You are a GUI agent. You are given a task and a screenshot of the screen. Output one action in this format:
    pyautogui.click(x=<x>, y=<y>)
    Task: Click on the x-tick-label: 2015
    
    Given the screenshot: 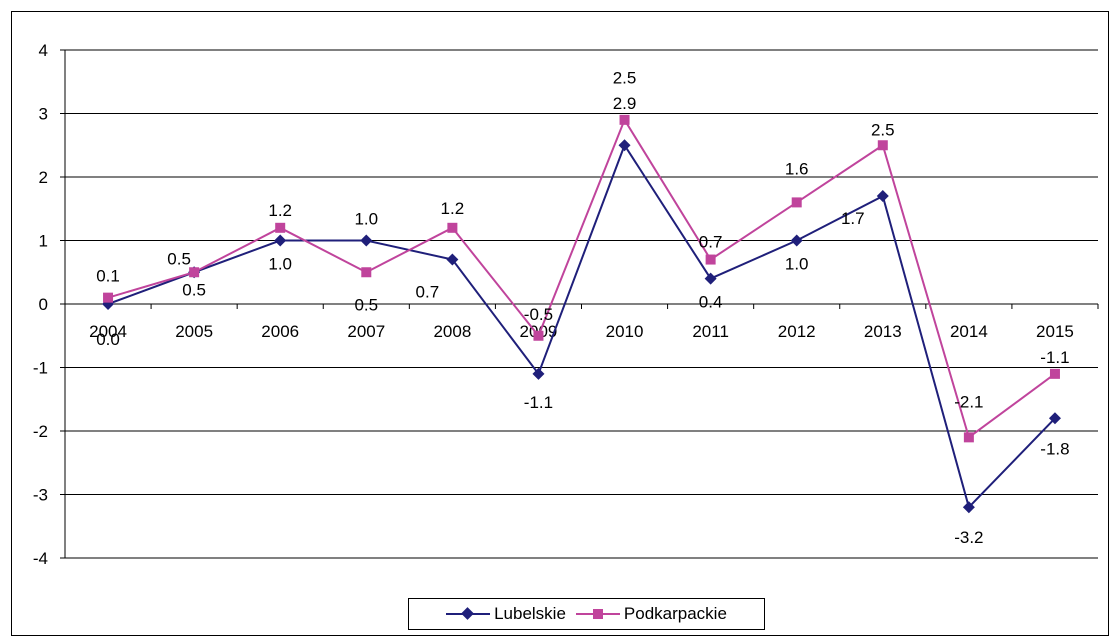 What is the action you would take?
    pyautogui.click(x=1055, y=331)
    